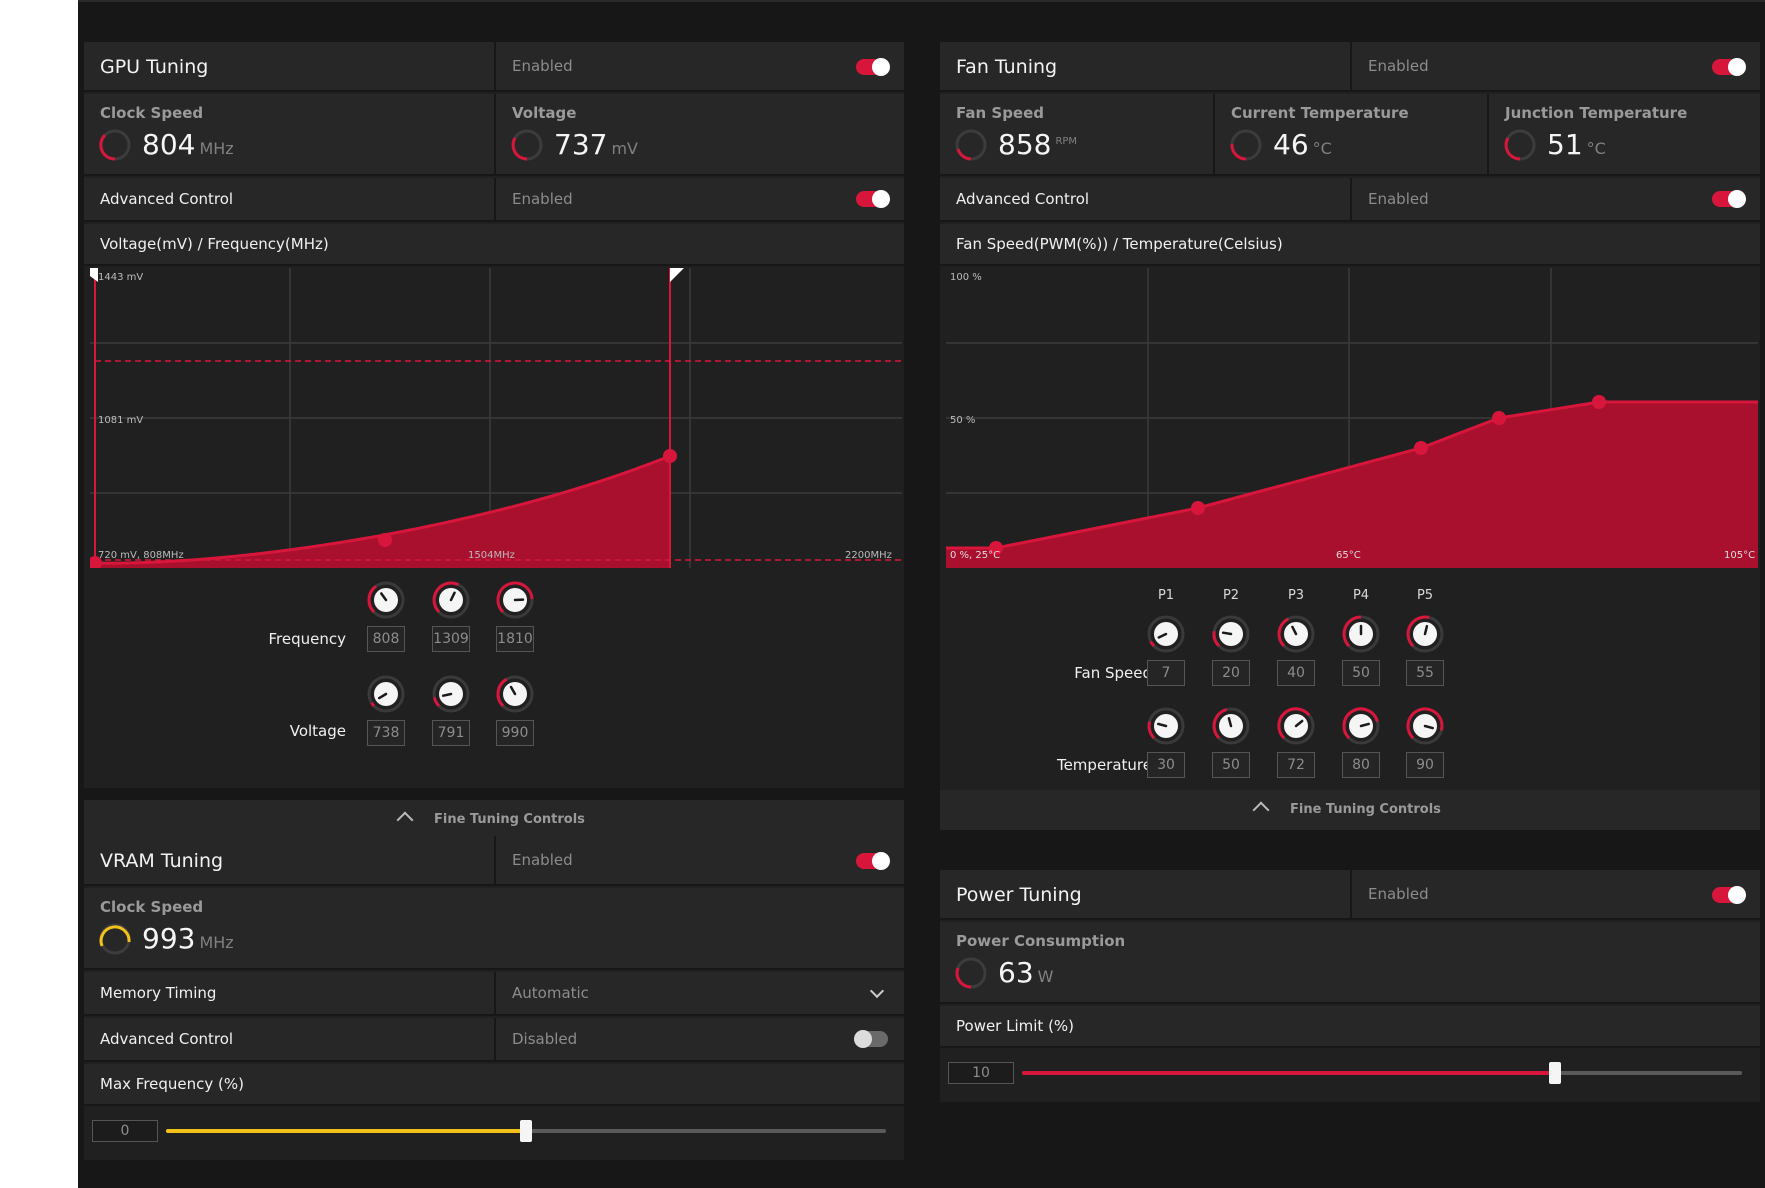 This screenshot has width=1765, height=1188. What do you see at coordinates (1350, 810) in the screenshot?
I see `fan-fine-tuning-controls: Fine Tuning Controls` at bounding box center [1350, 810].